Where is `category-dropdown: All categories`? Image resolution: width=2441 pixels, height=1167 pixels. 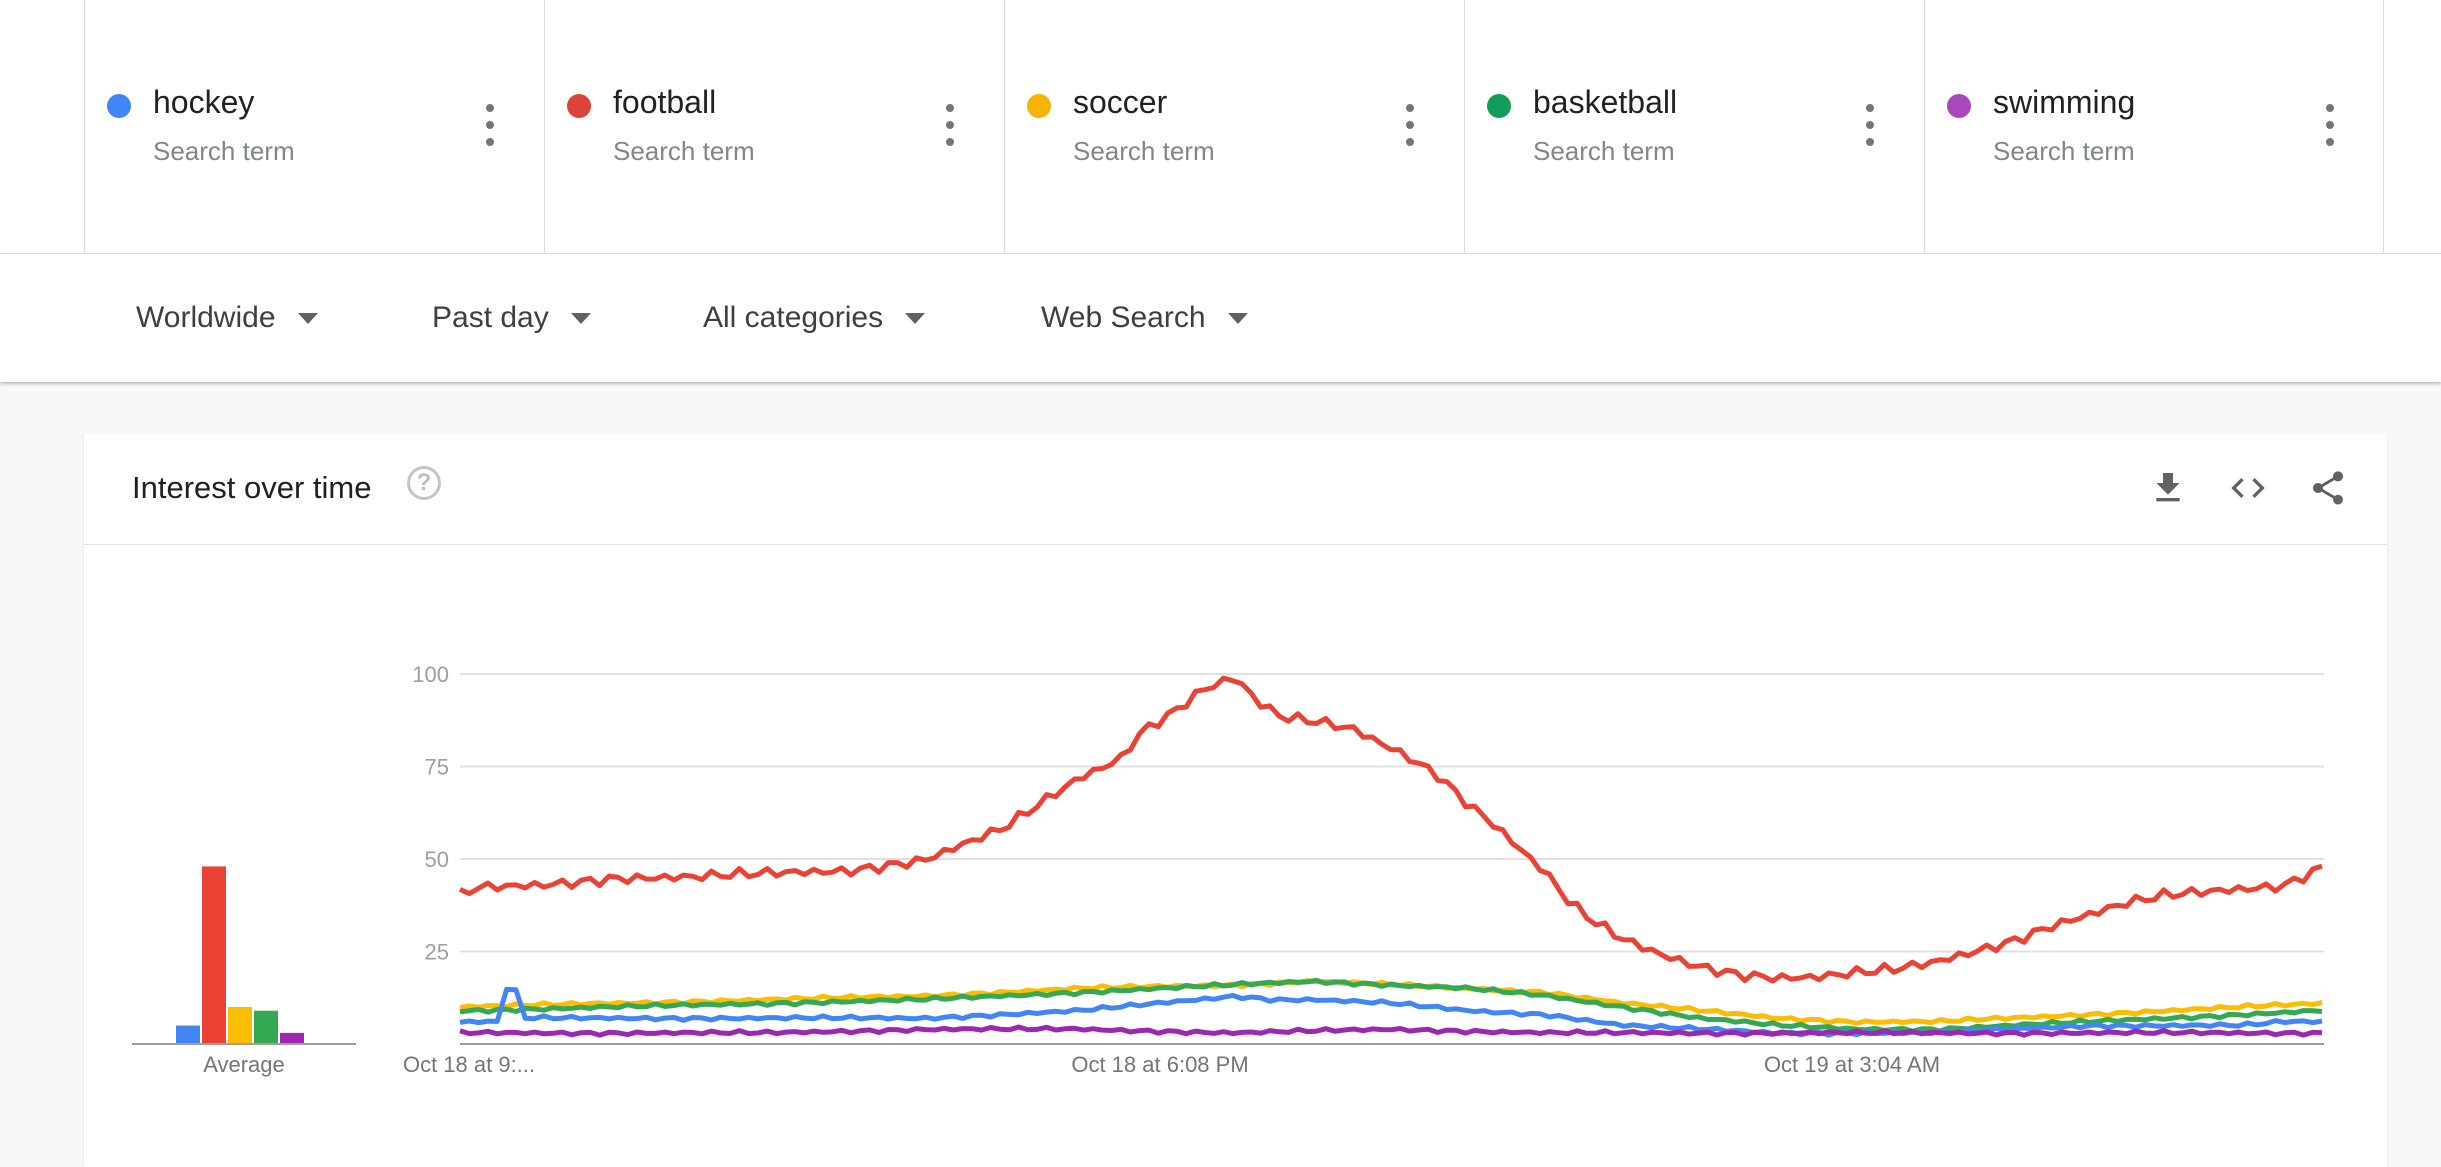 category-dropdown: All categories is located at coordinates (814, 318).